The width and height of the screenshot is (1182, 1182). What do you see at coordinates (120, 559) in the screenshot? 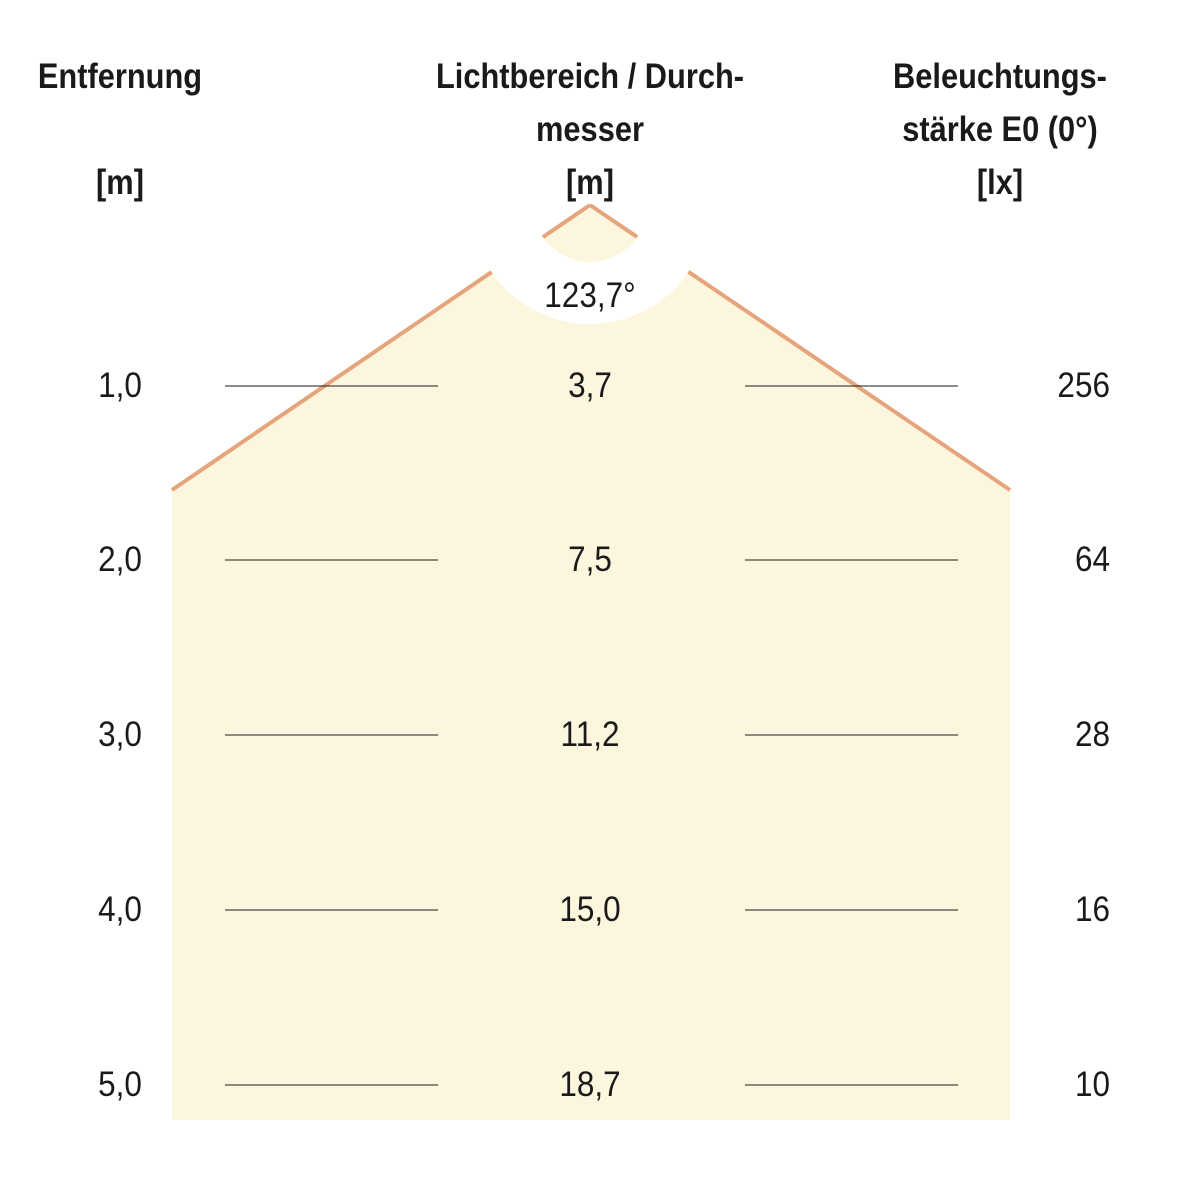
I see `row-distance: 2,0` at bounding box center [120, 559].